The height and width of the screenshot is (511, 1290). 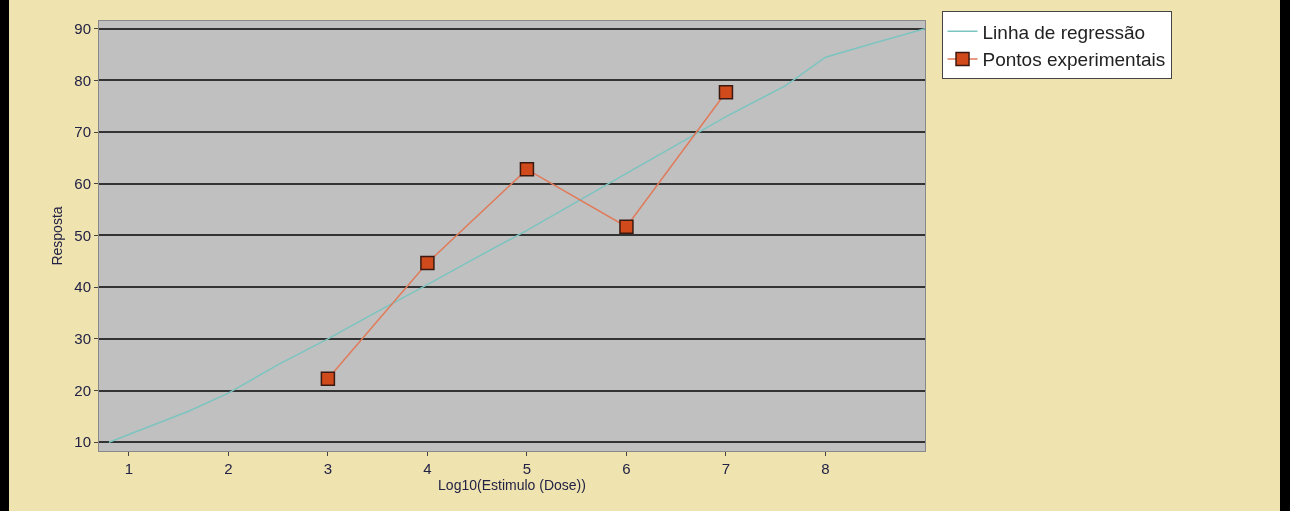 What do you see at coordinates (427, 468) in the screenshot?
I see `x-tick-label: 4` at bounding box center [427, 468].